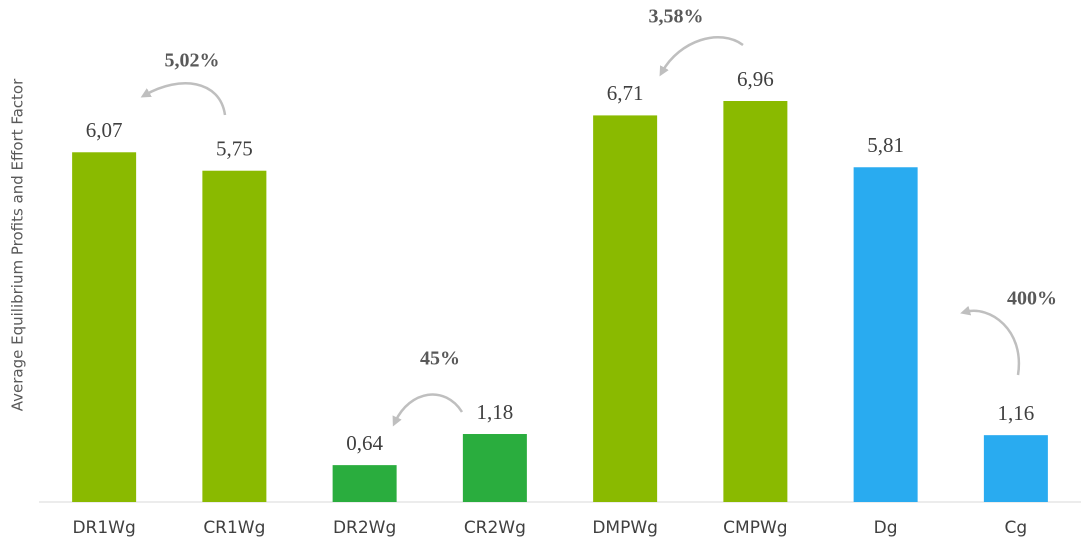 This screenshot has width=1081, height=548. Describe the element at coordinates (234, 149) in the screenshot. I see `value-label: 5,75` at that location.